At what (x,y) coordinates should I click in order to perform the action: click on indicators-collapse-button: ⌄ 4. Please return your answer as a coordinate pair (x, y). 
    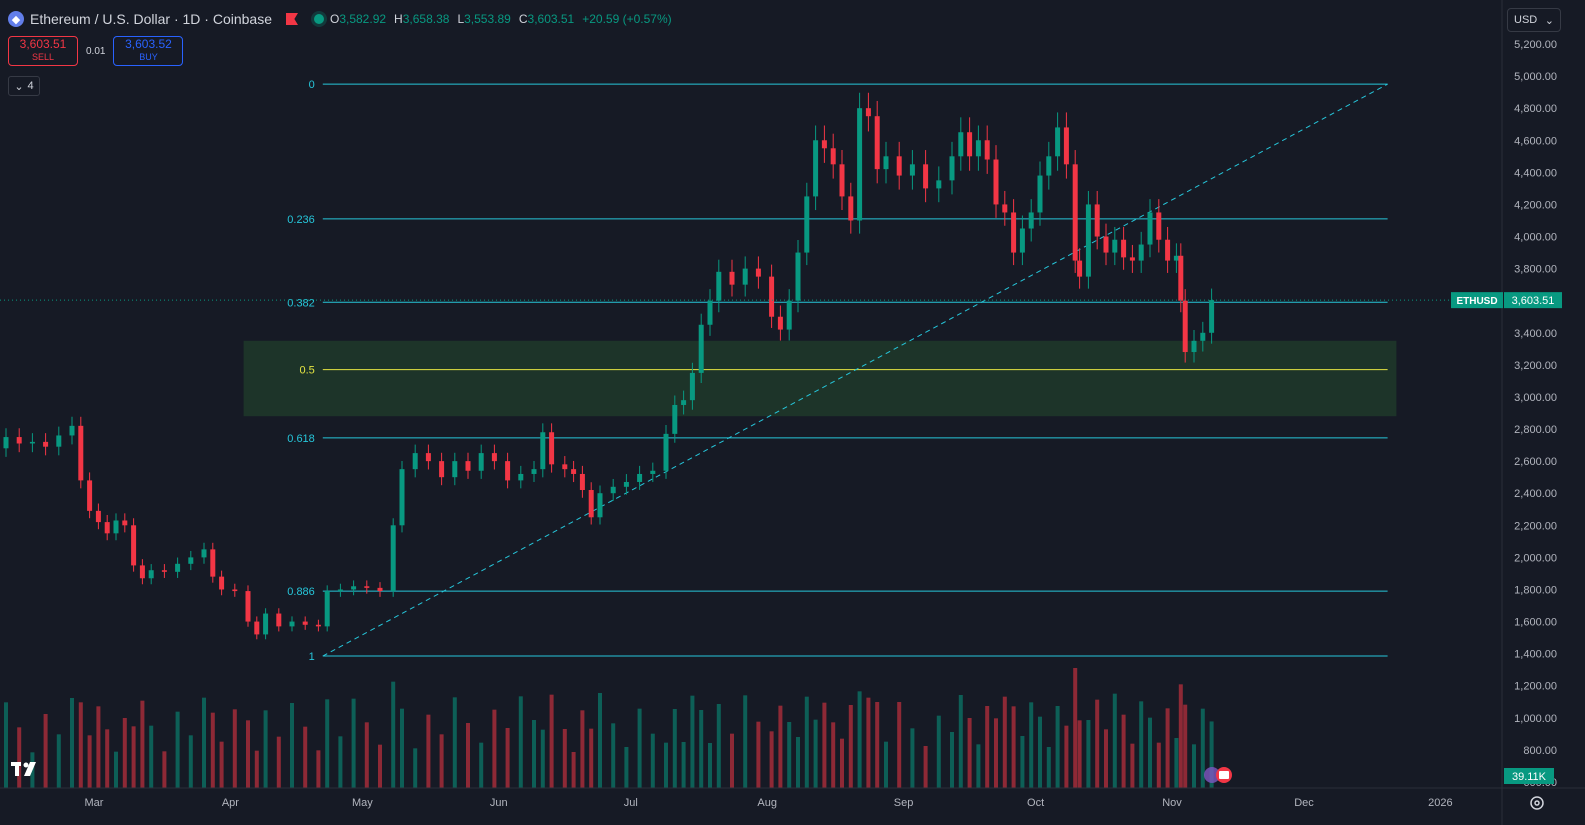
    Looking at the image, I should click on (24, 86).